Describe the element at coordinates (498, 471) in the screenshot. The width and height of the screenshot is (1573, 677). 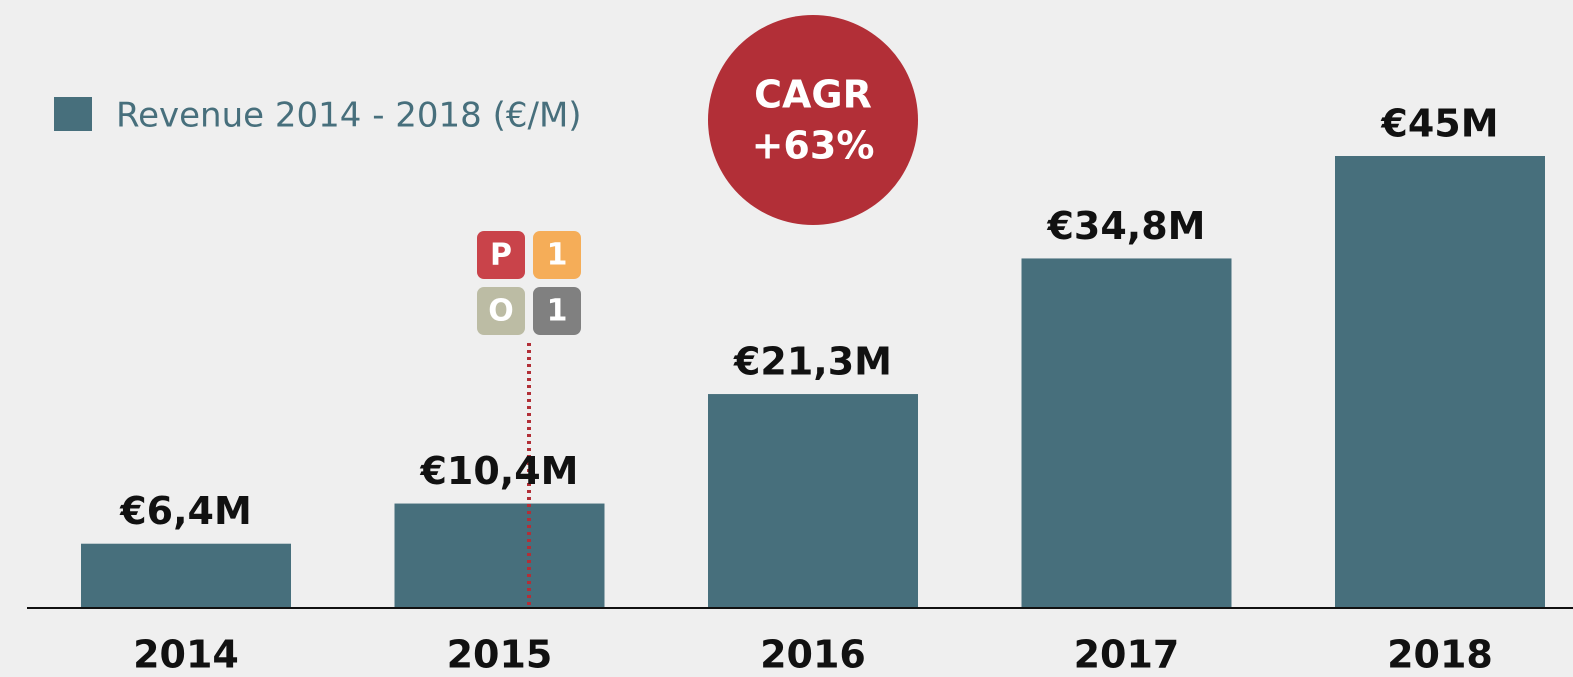
I see `value-label: €10,4M` at that location.